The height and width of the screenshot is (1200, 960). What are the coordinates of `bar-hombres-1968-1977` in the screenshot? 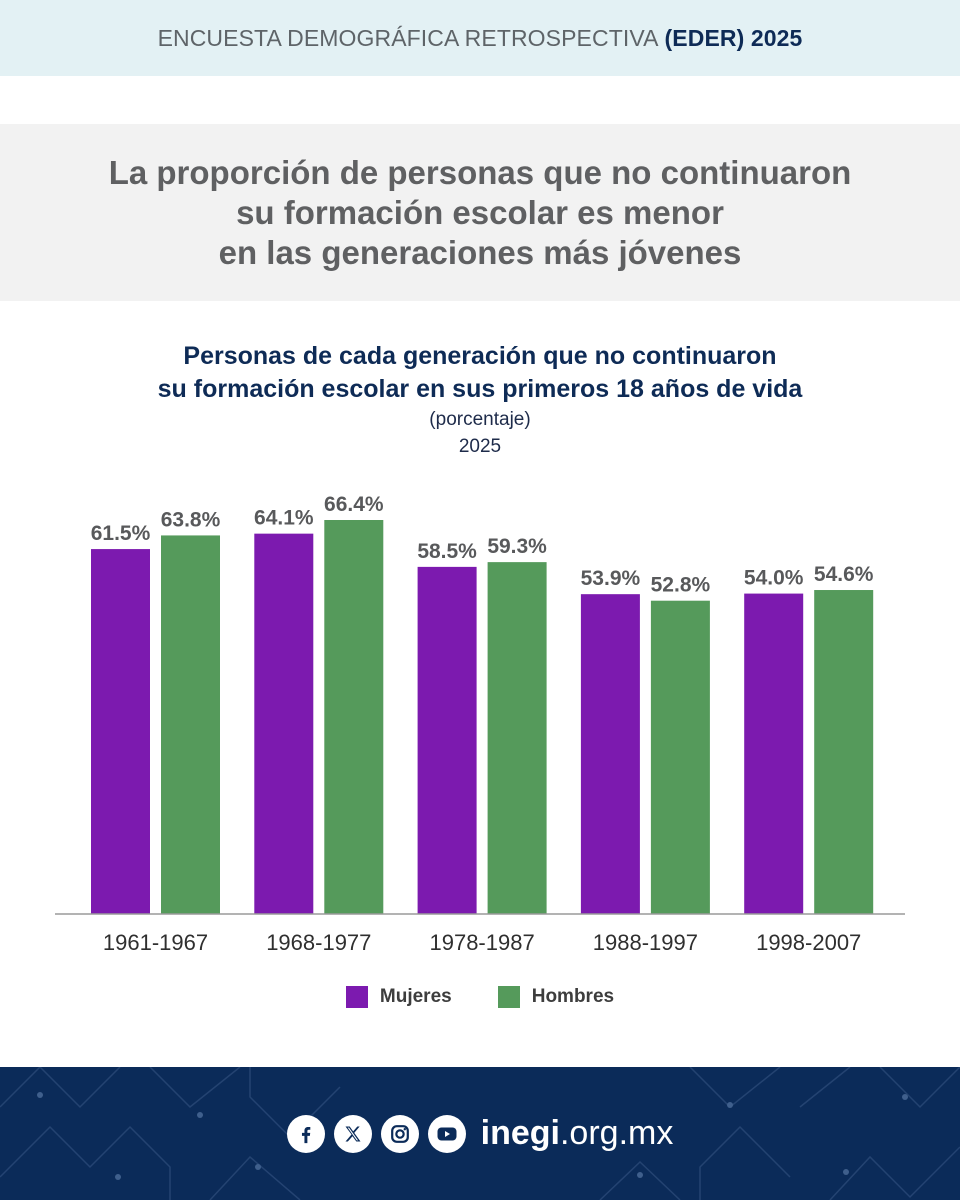 It's located at (354, 717).